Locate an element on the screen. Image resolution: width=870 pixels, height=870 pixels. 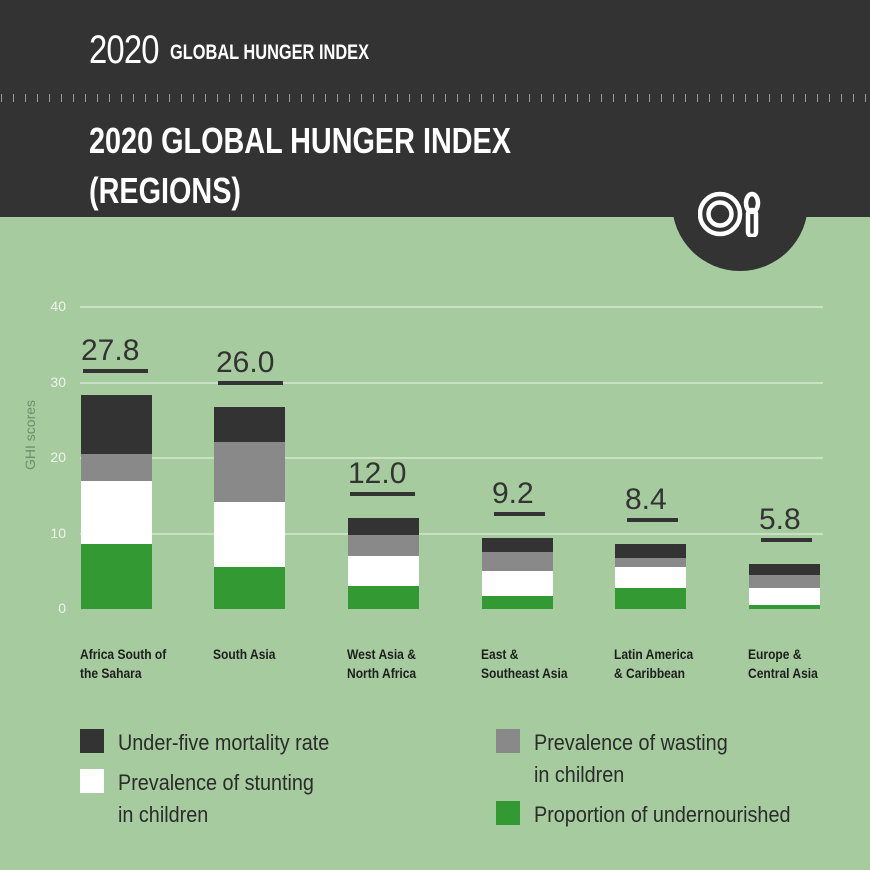
legend-item: Proportion of undernourished is located at coordinates (657, 815).